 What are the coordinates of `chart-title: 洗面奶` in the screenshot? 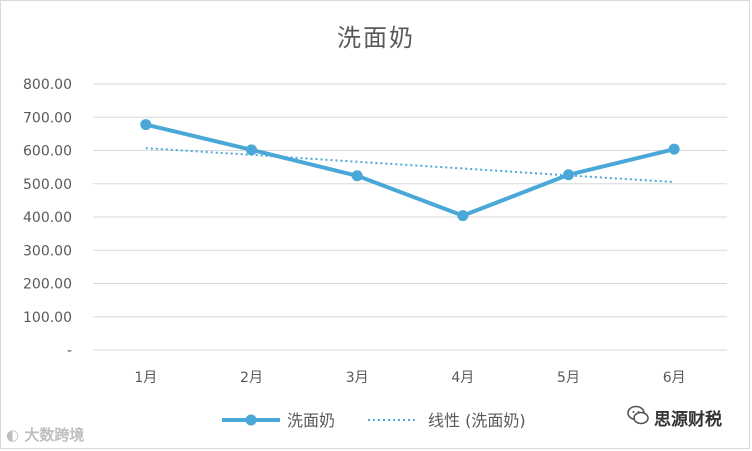 It's located at (376, 38).